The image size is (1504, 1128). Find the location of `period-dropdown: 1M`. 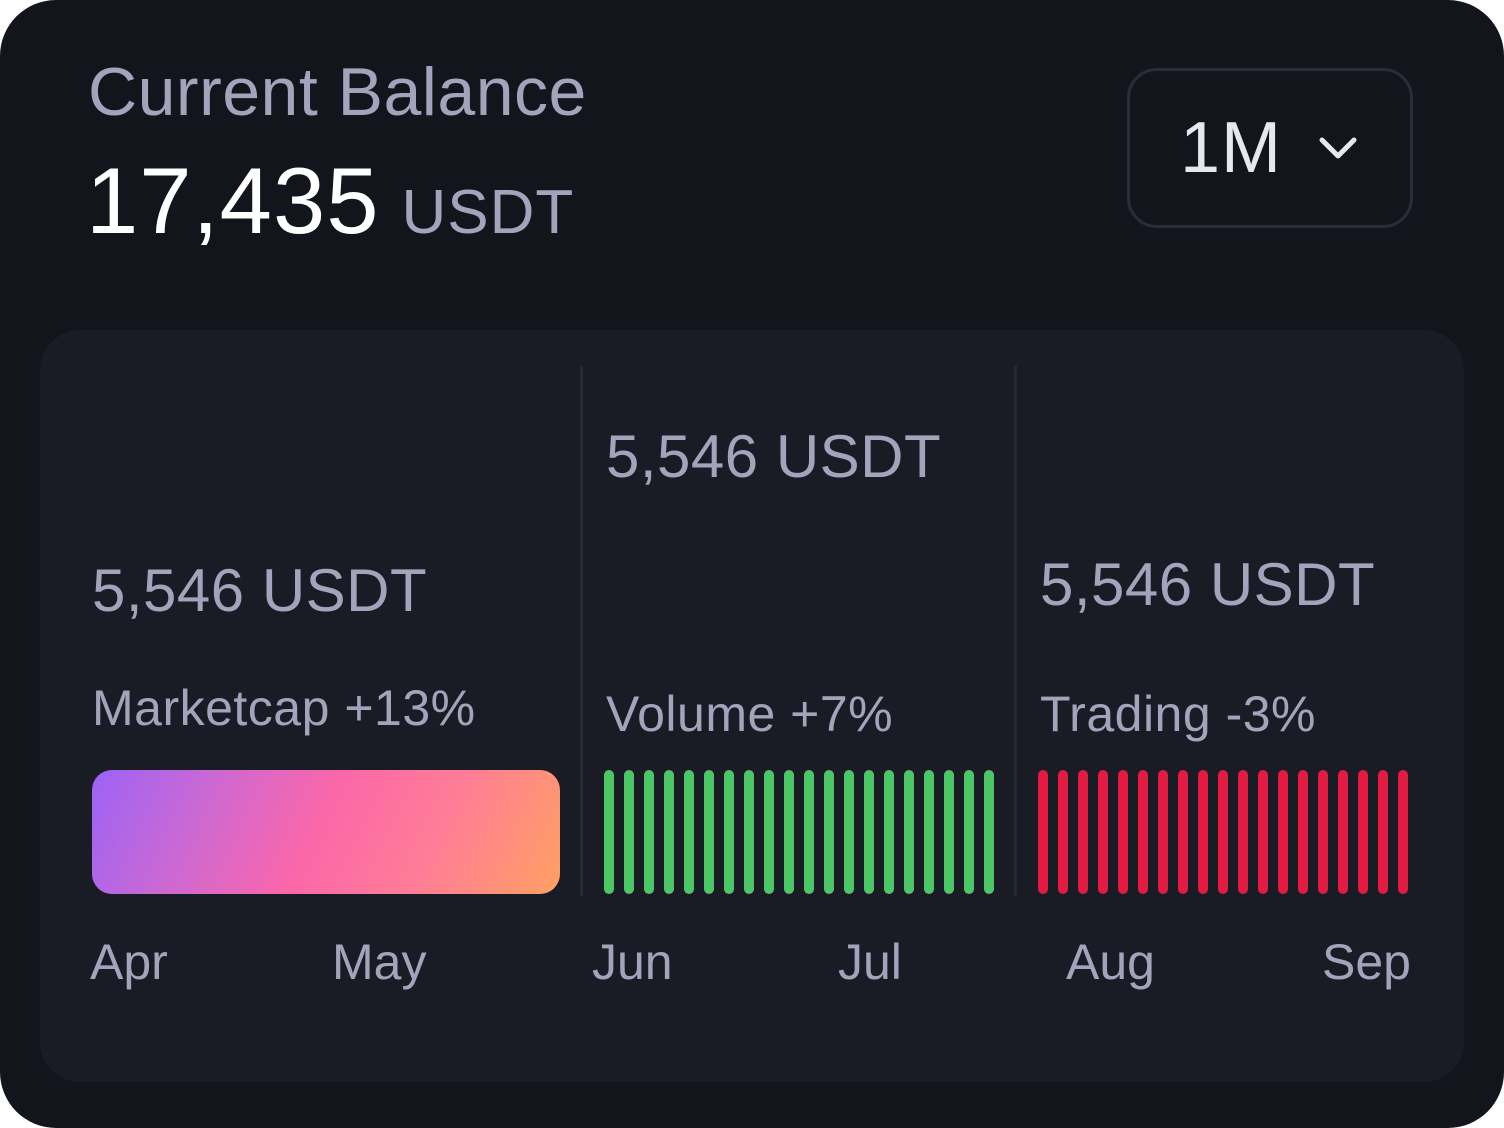

period-dropdown: 1M is located at coordinates (1270, 148).